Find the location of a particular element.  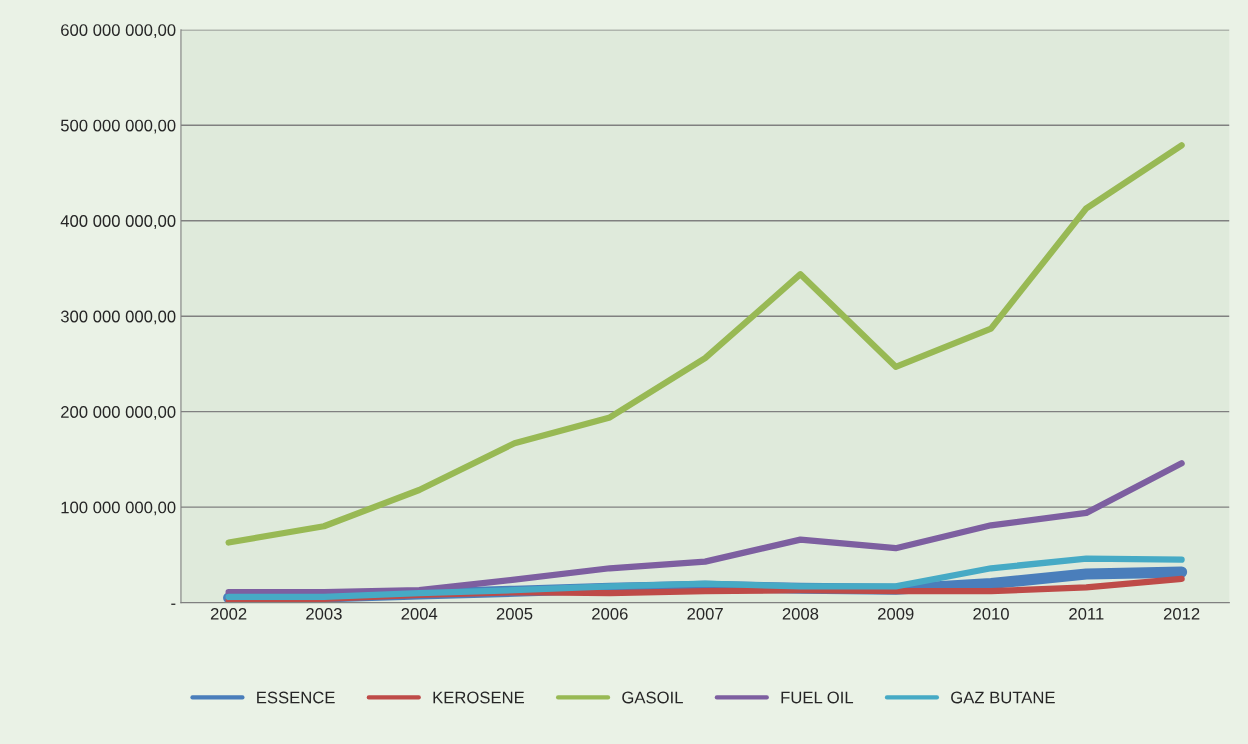

y-tick-label: 600 000 000,00 is located at coordinates (118, 31).